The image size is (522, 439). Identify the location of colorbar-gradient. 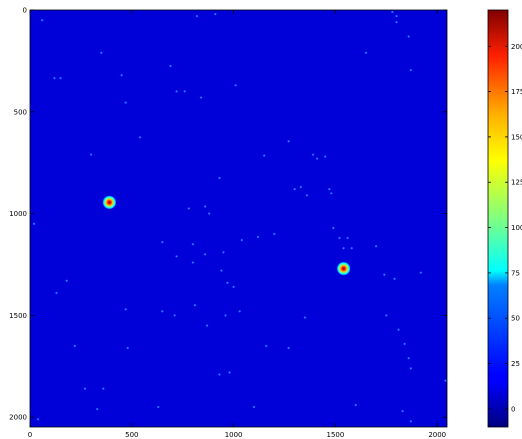
(498, 218).